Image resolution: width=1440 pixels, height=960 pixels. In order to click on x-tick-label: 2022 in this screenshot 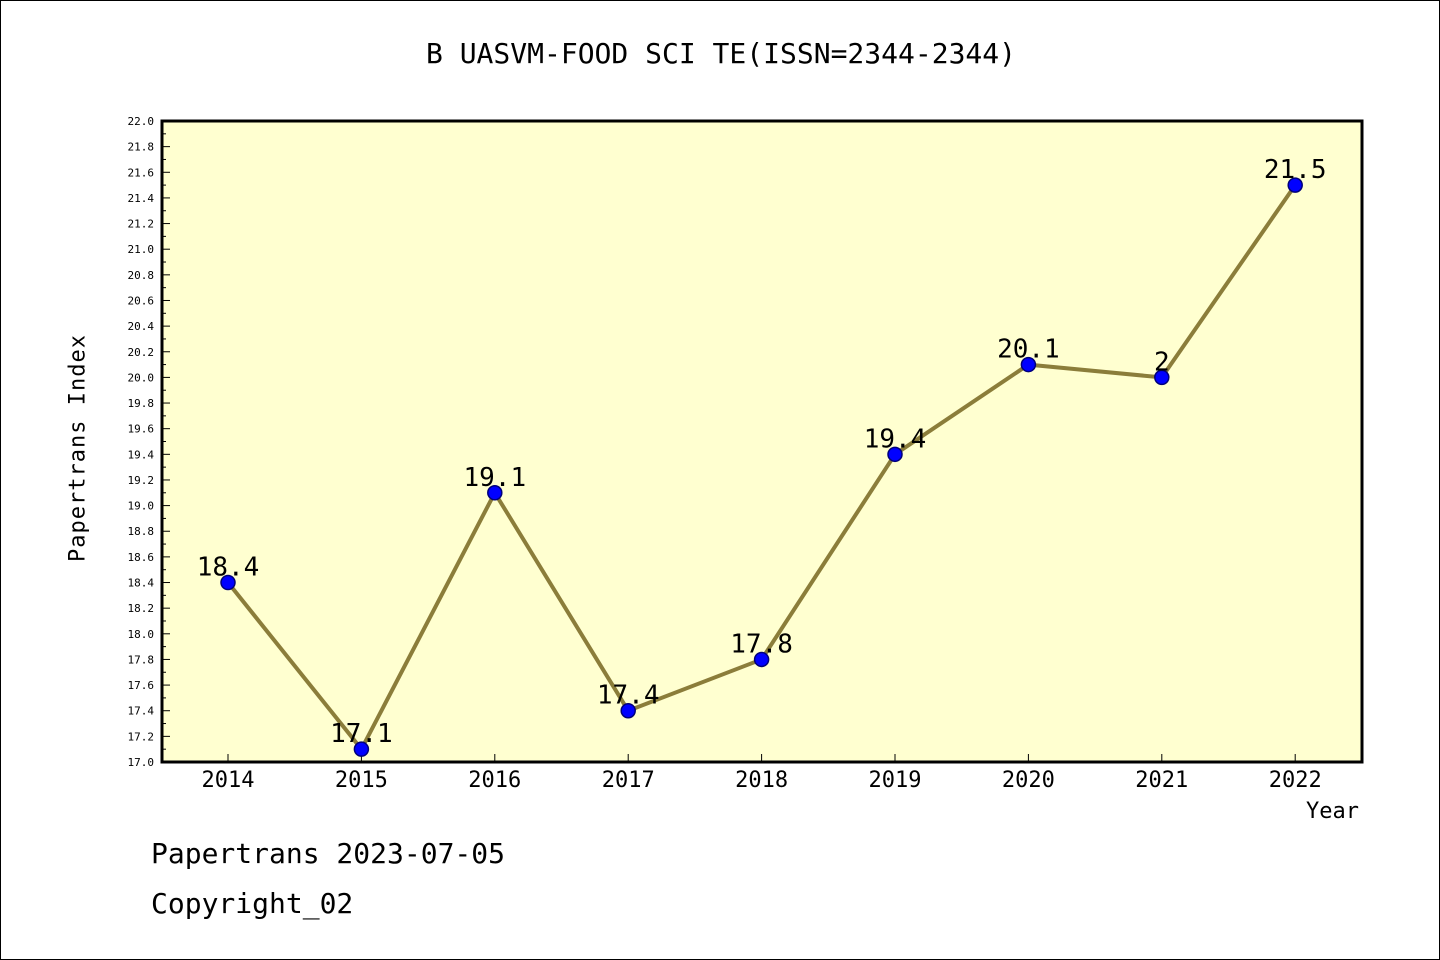, I will do `click(1295, 780)`.